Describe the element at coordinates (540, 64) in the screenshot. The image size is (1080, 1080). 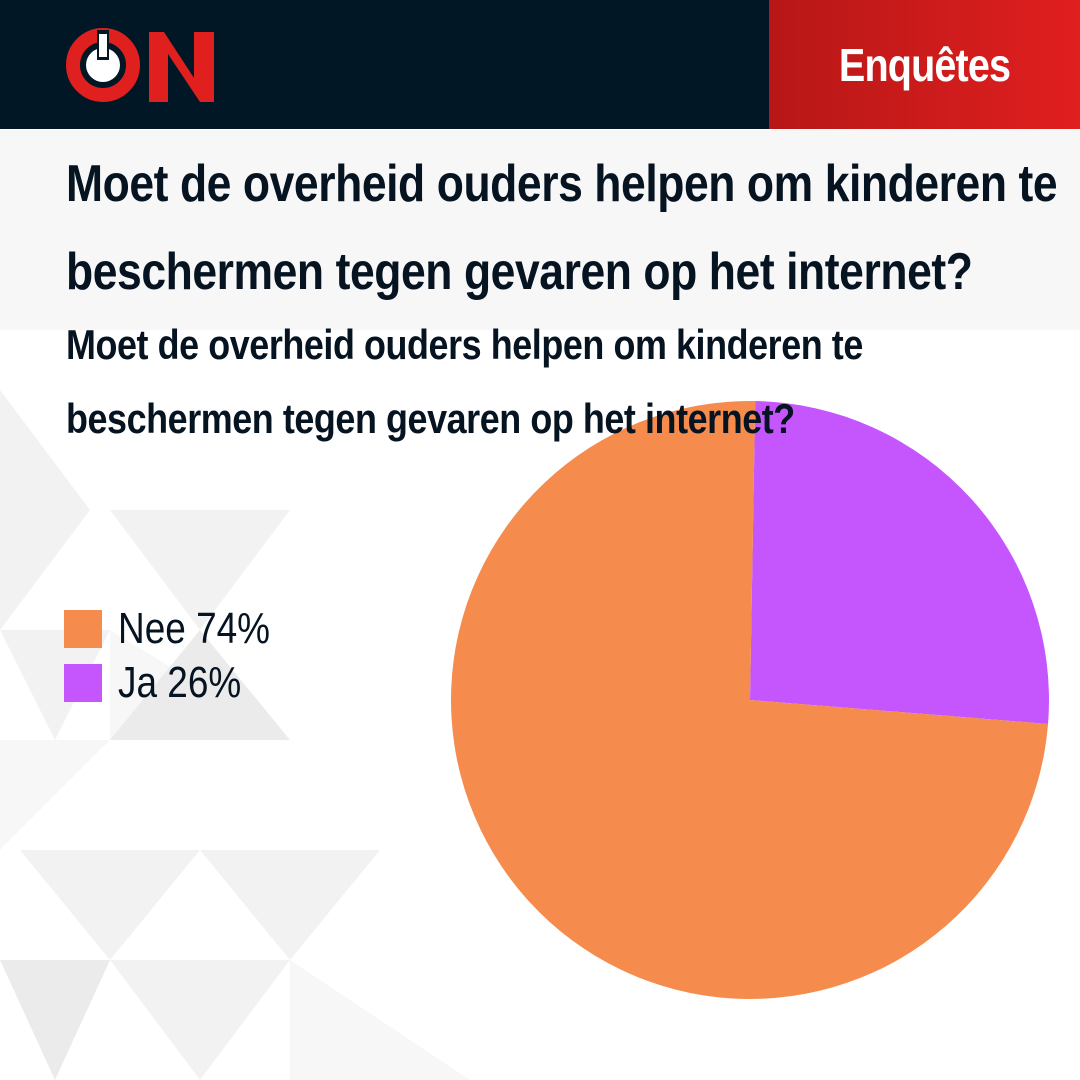
I see `header-bar: ON Enquêtes` at that location.